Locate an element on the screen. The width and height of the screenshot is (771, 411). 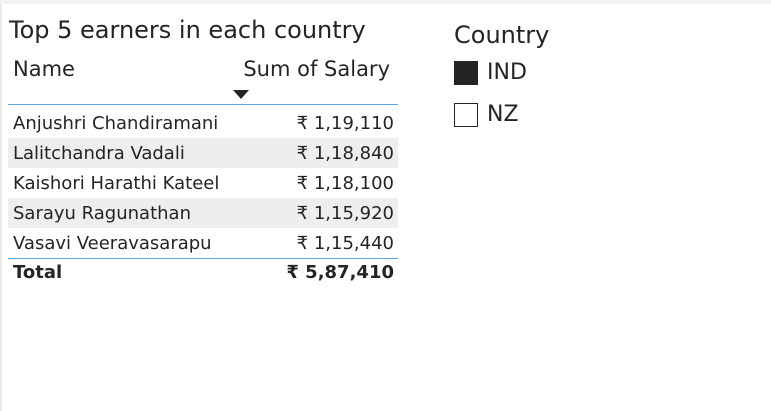
cell-salary: ₹ 1,15,440 is located at coordinates (345, 243).